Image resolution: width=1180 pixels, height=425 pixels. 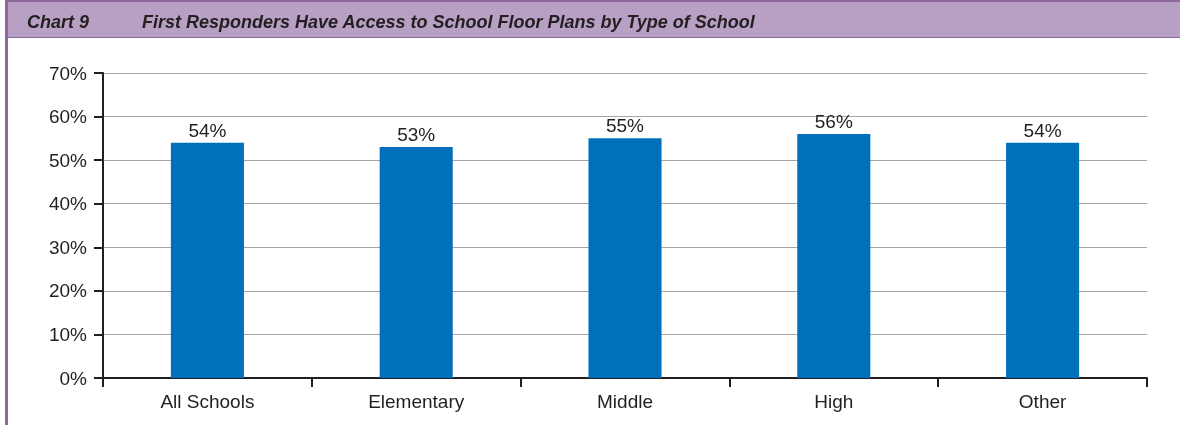 What do you see at coordinates (625, 126) in the screenshot?
I see `data-label: 55%` at bounding box center [625, 126].